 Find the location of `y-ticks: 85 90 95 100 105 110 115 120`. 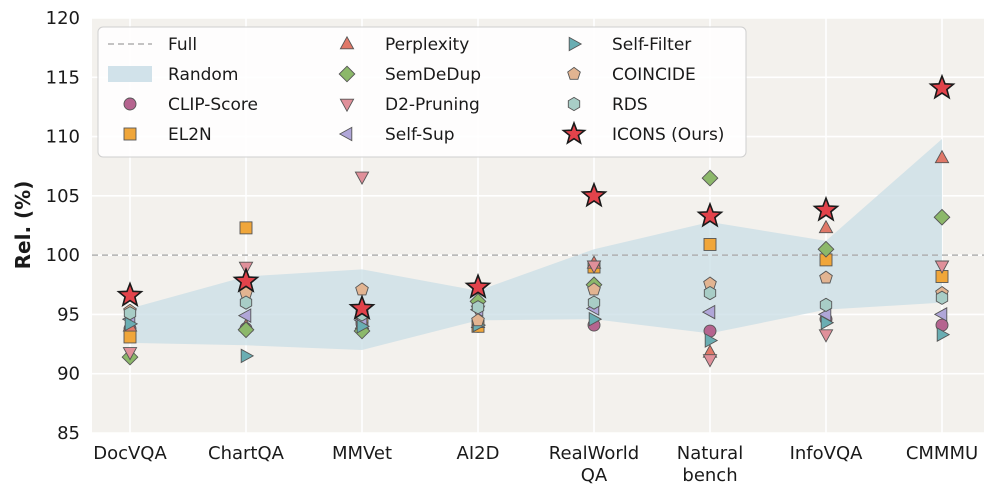

y-ticks: 85 90 95 100 105 110 115 120 is located at coordinates (63, 226).